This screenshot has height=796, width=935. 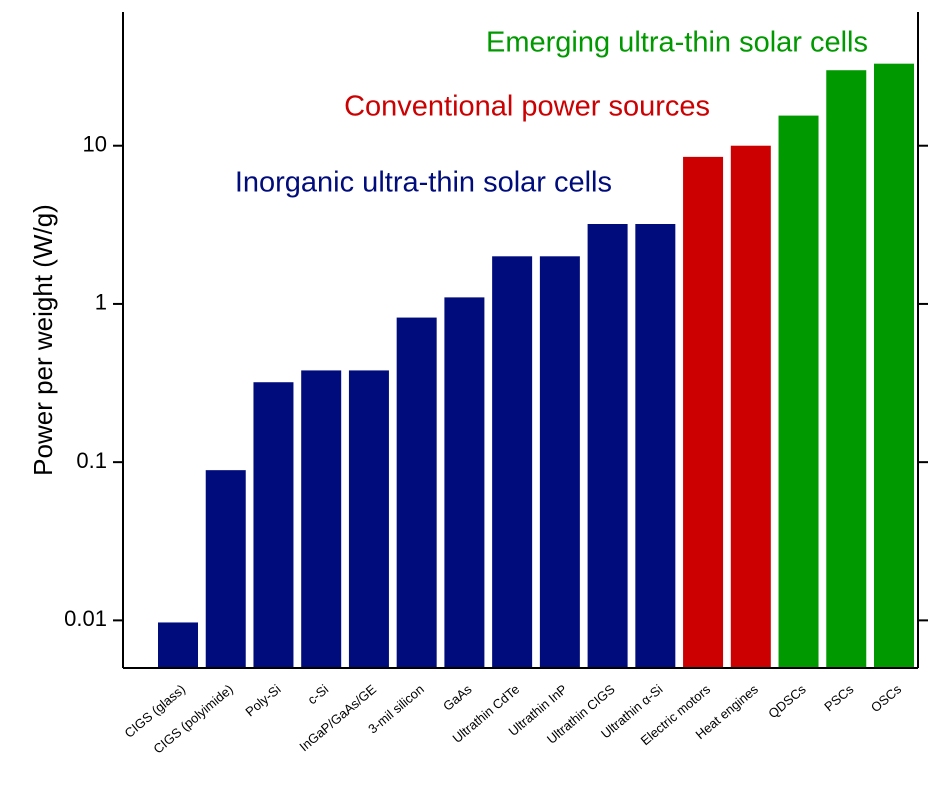 I want to click on x-tick-label: PSCs, so click(x=838, y=697).